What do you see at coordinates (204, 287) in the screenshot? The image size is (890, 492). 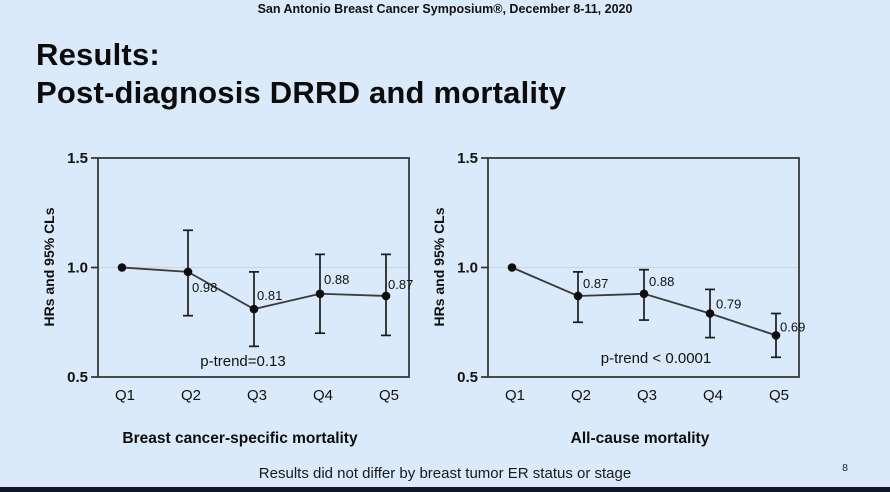 I see `data-point-label: 0.98` at bounding box center [204, 287].